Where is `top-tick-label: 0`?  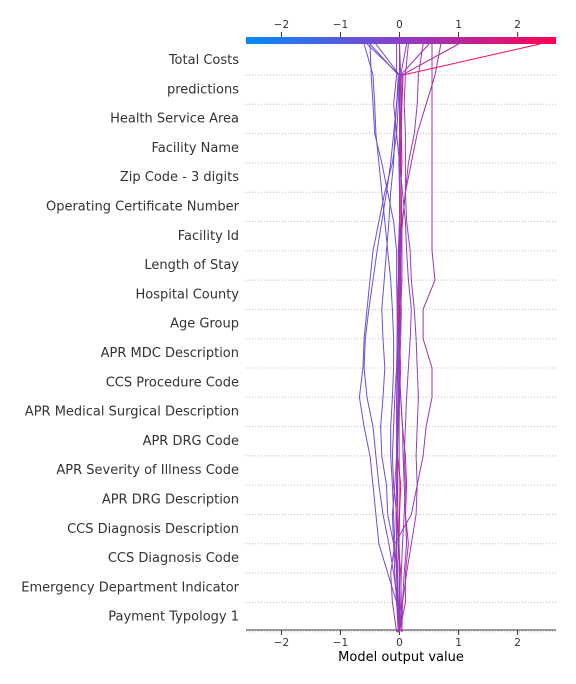 top-tick-label: 0 is located at coordinates (399, 25).